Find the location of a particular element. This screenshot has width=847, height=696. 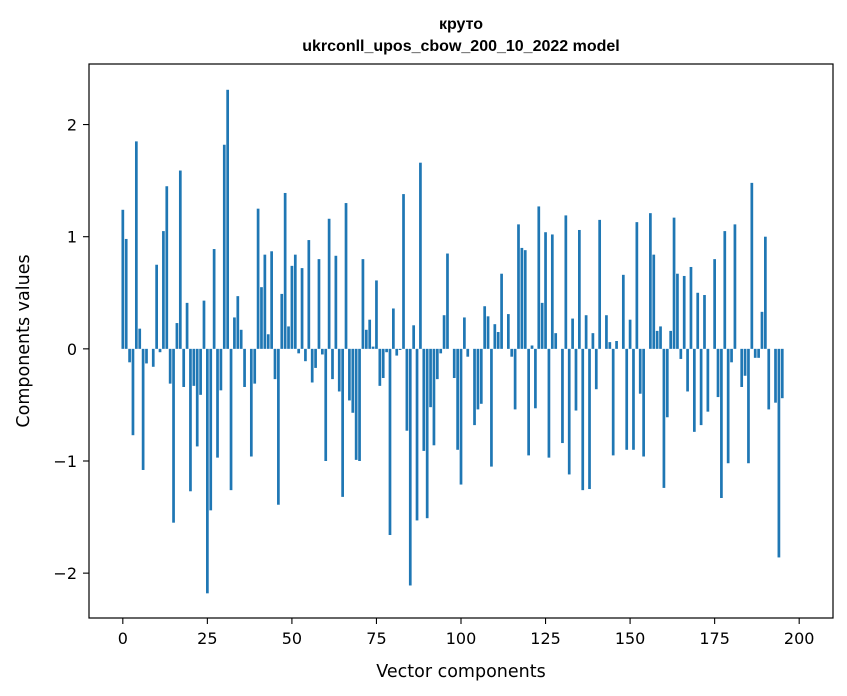

y-tick-label: 1 is located at coordinates (72, 237).